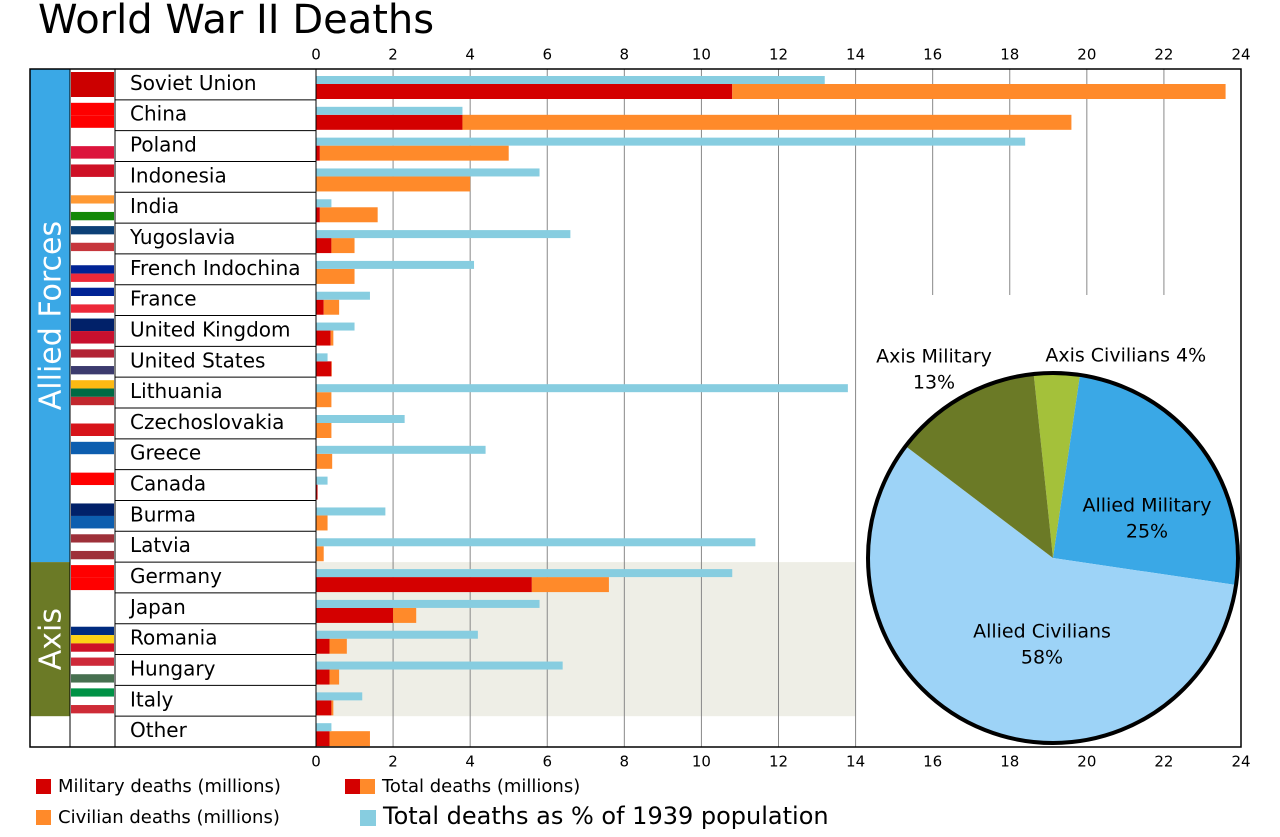 This screenshot has height=837, width=1280. Describe the element at coordinates (182, 237) in the screenshot. I see `category-label: Yugoslavia` at that location.